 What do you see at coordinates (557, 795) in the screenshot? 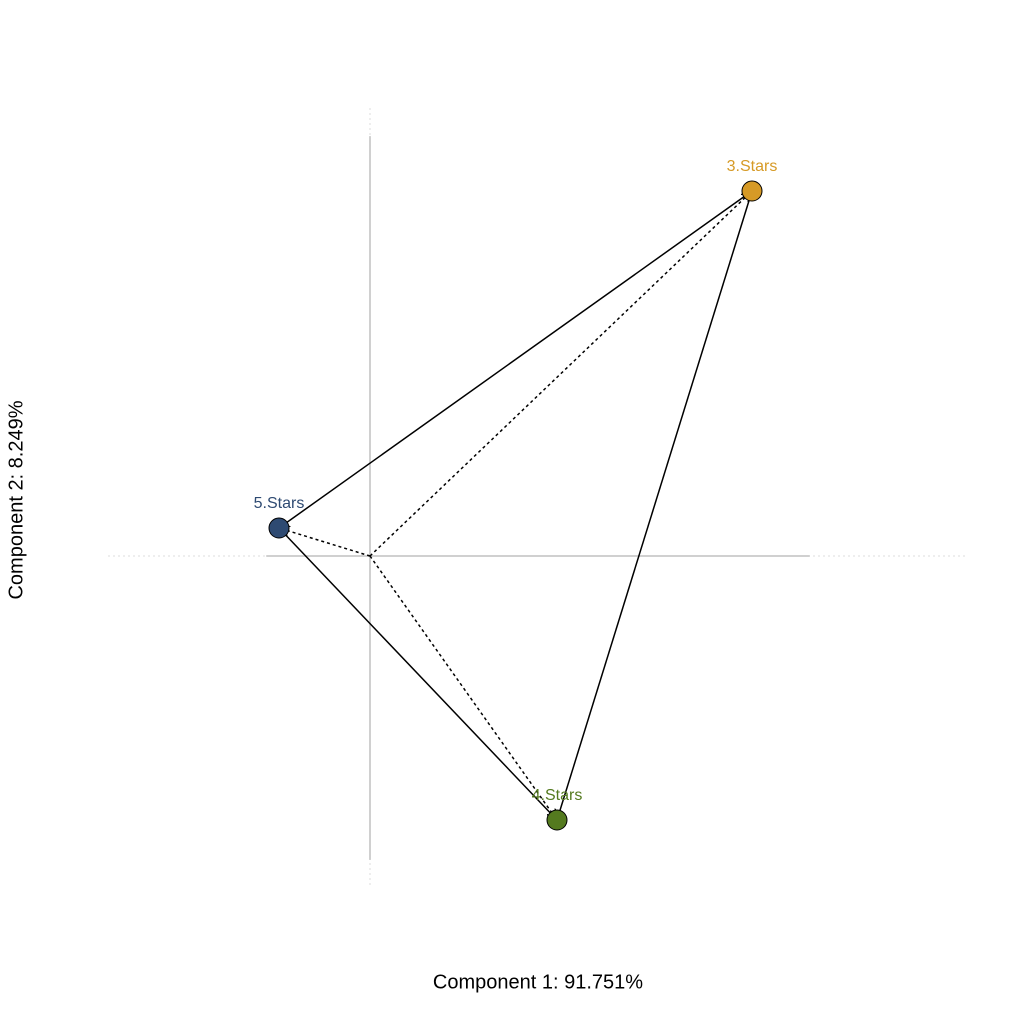
I see `point-label: 4.Stars` at bounding box center [557, 795].